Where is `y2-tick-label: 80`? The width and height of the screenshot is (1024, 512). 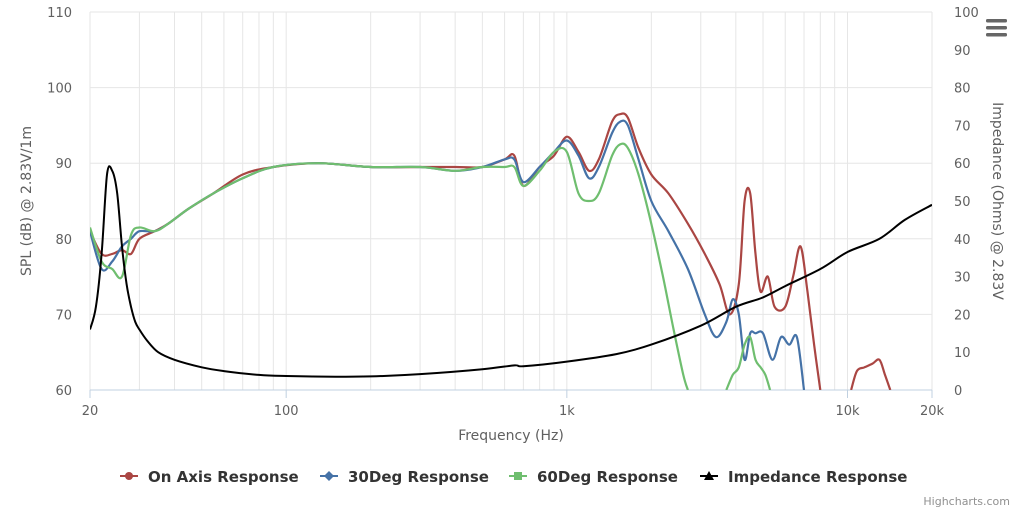
y2-tick-label: 80 is located at coordinates (962, 89).